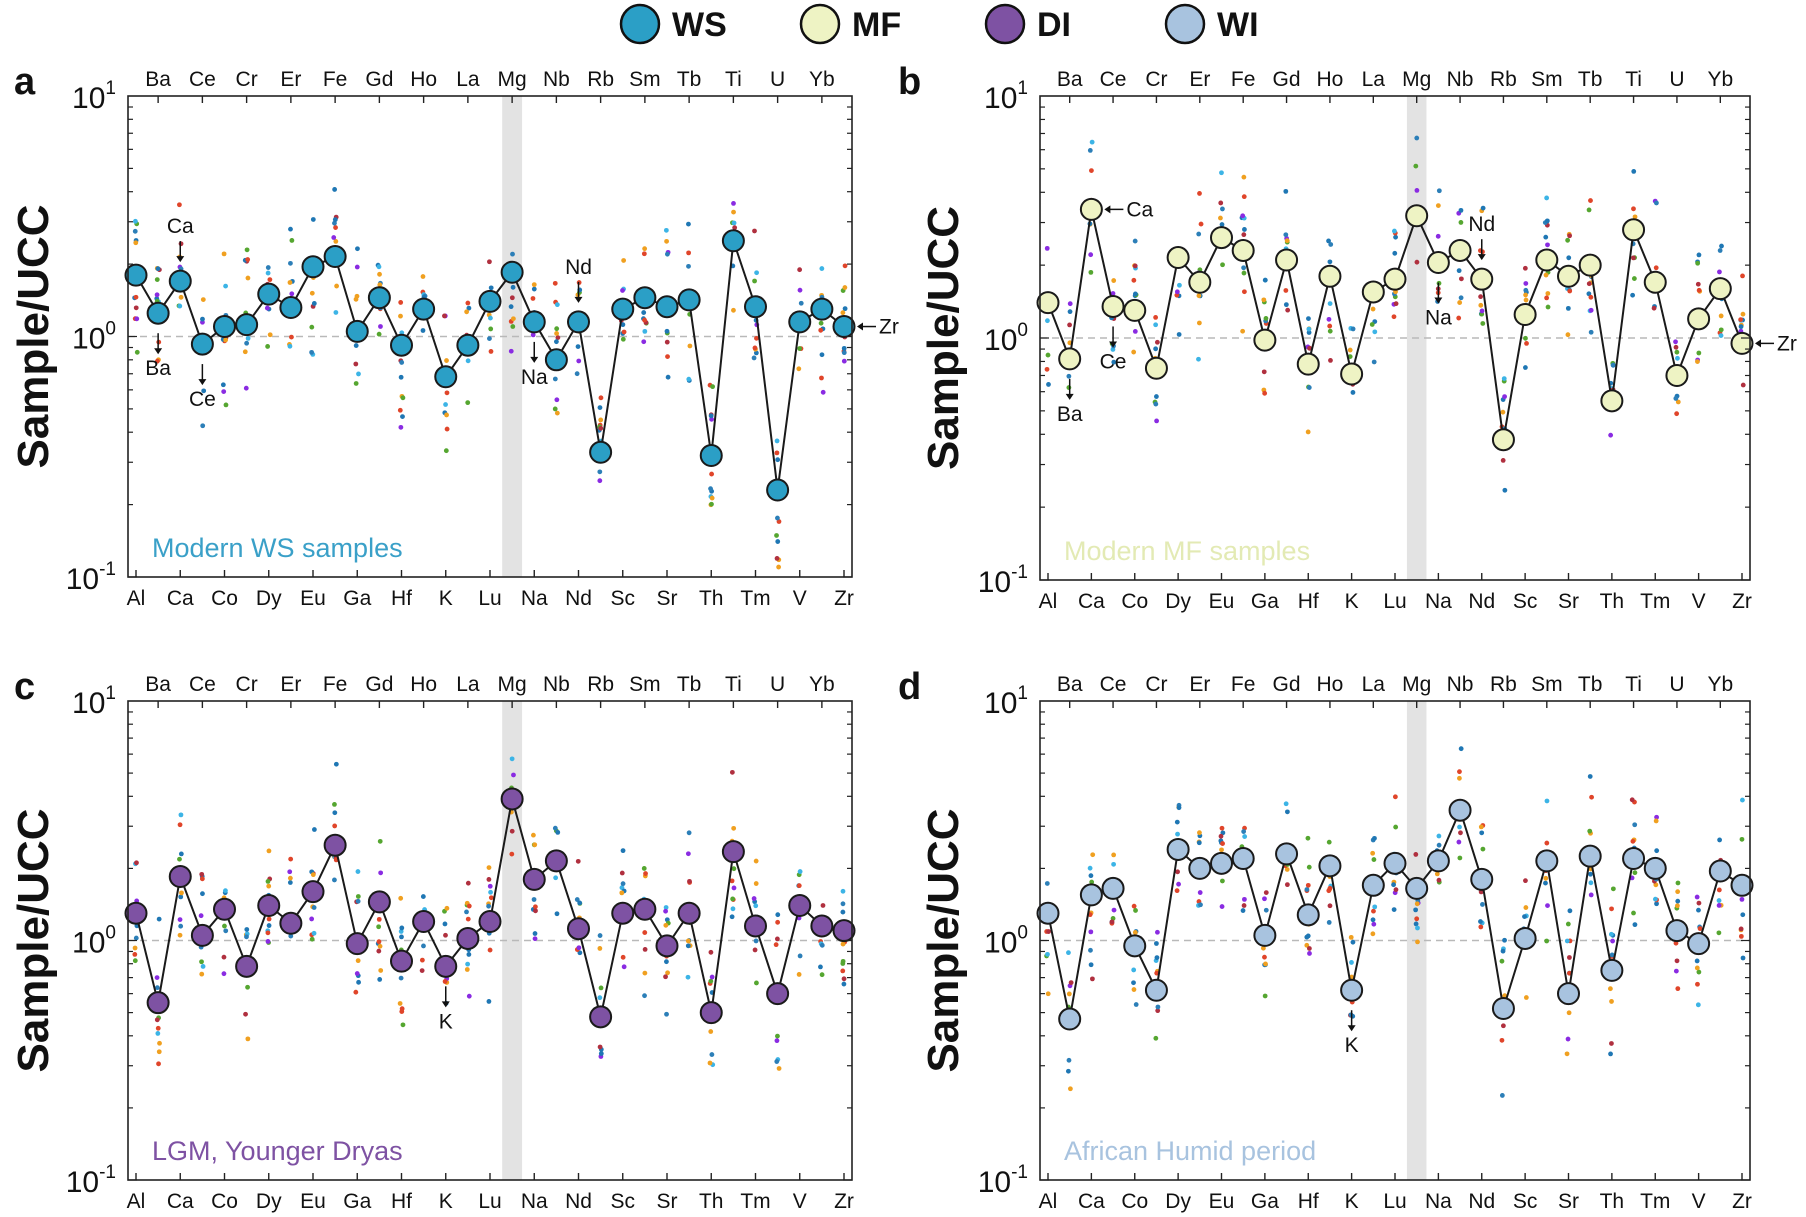  What do you see at coordinates (224, 598) in the screenshot?
I see `x-tick-label-bottom: Co` at bounding box center [224, 598].